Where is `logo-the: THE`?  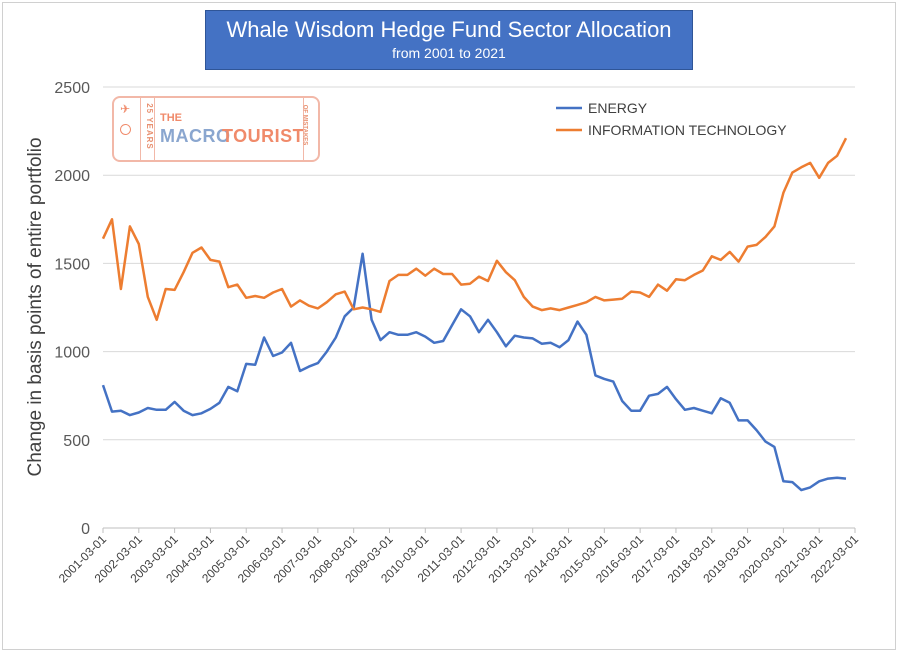
logo-the: THE is located at coordinates (171, 118).